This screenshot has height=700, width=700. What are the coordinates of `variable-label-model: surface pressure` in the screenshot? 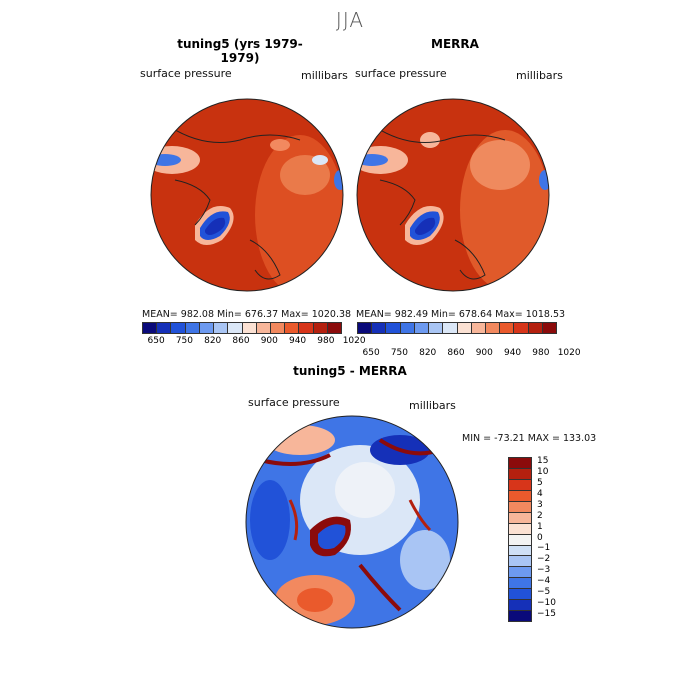 It's located at (186, 73).